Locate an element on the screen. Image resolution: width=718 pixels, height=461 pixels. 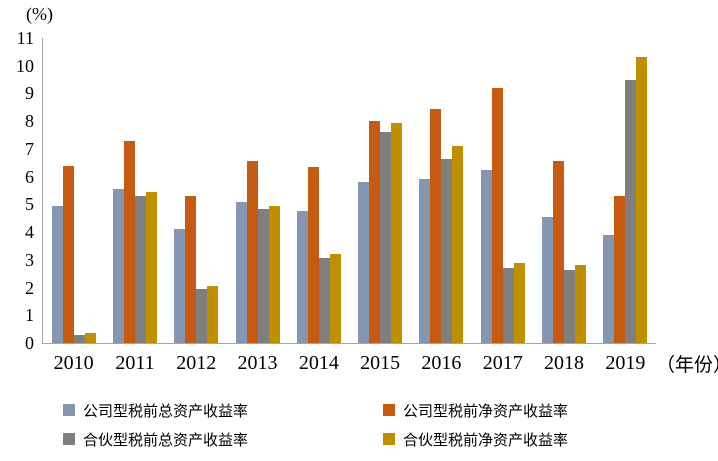
y-tick-label: 7 is located at coordinates (29, 148).